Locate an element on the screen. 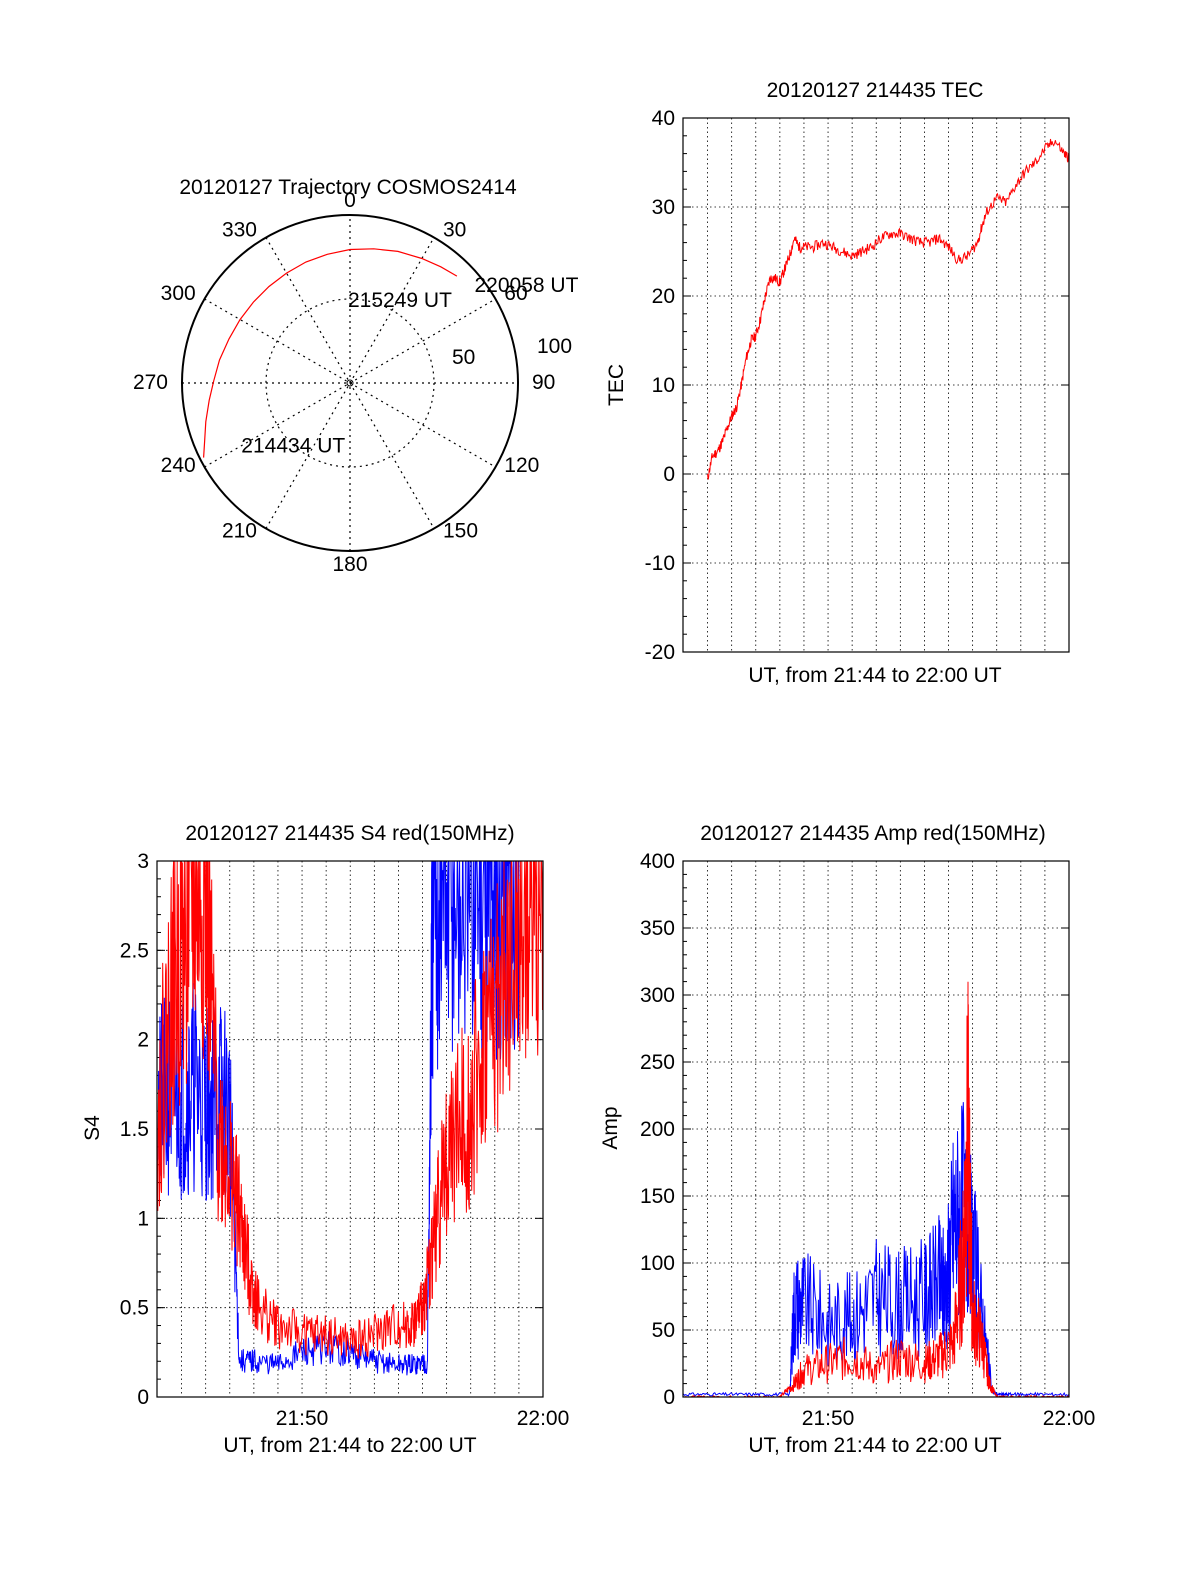  trajectory-annotation: 214434 UT is located at coordinates (293, 446).